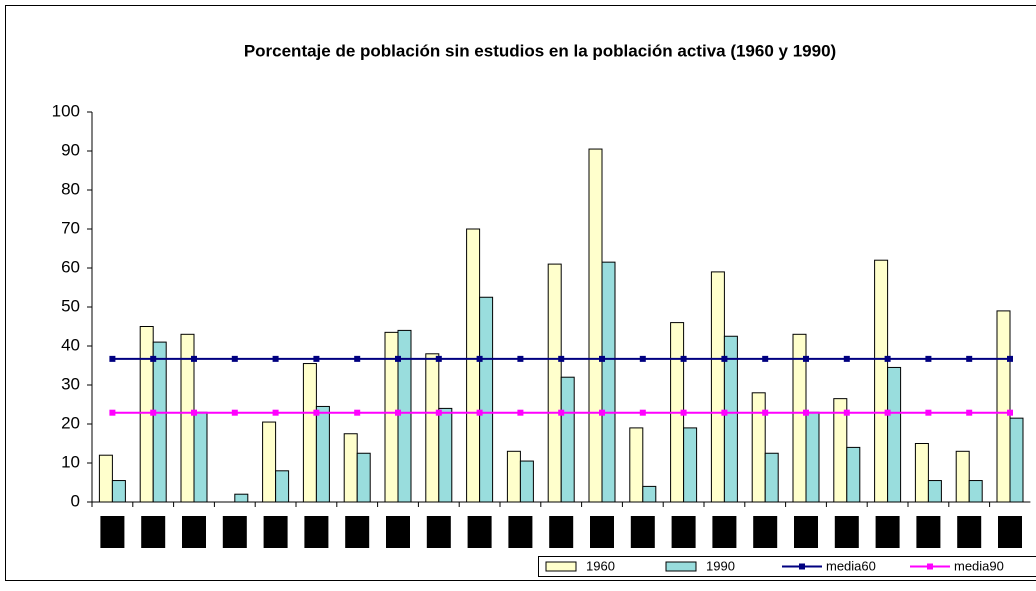 This screenshot has width=1036, height=591. Describe the element at coordinates (600, 565) in the screenshot. I see `legend-label: 1960` at that location.